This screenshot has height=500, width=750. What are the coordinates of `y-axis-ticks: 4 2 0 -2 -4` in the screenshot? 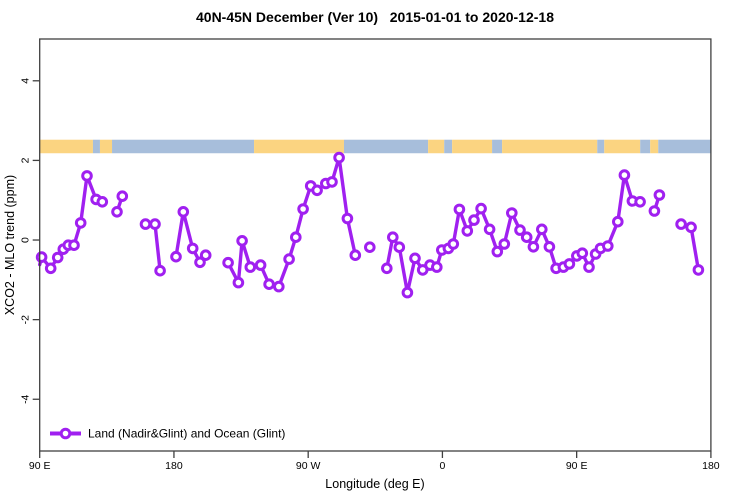 It's located at (30, 241).